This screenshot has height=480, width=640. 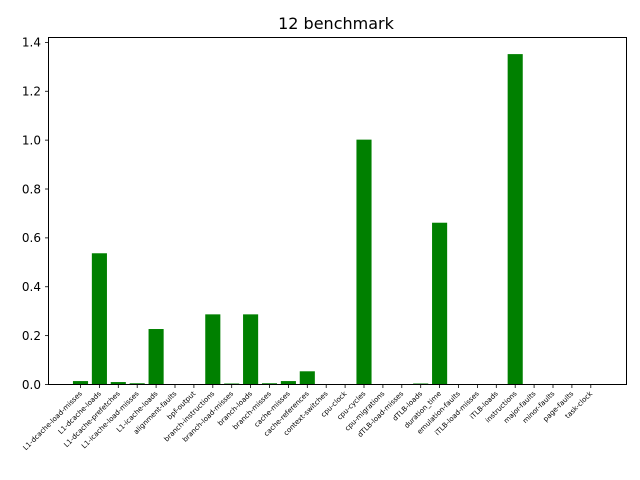 I want to click on bar-branch-misses, so click(x=269, y=383).